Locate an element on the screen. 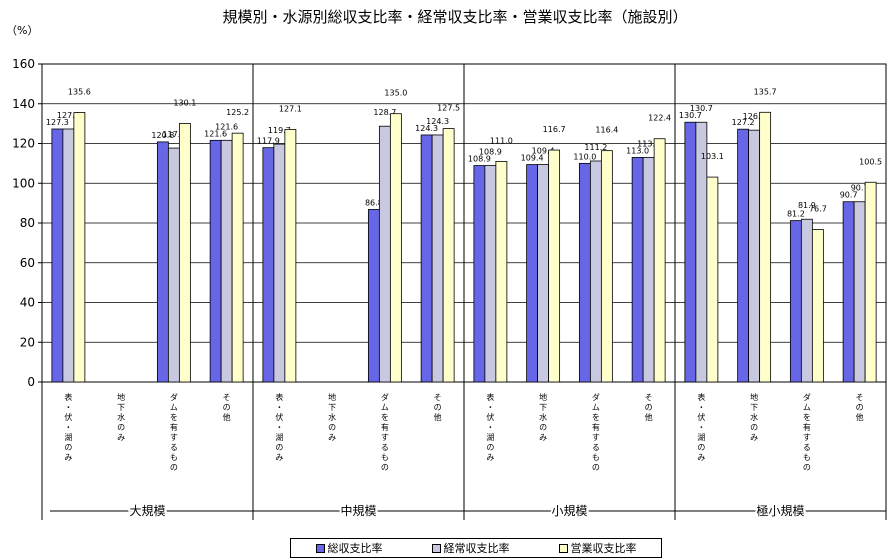 This screenshot has height=560, width=896. category-label-3-0-3: ・ is located at coordinates (701, 427).